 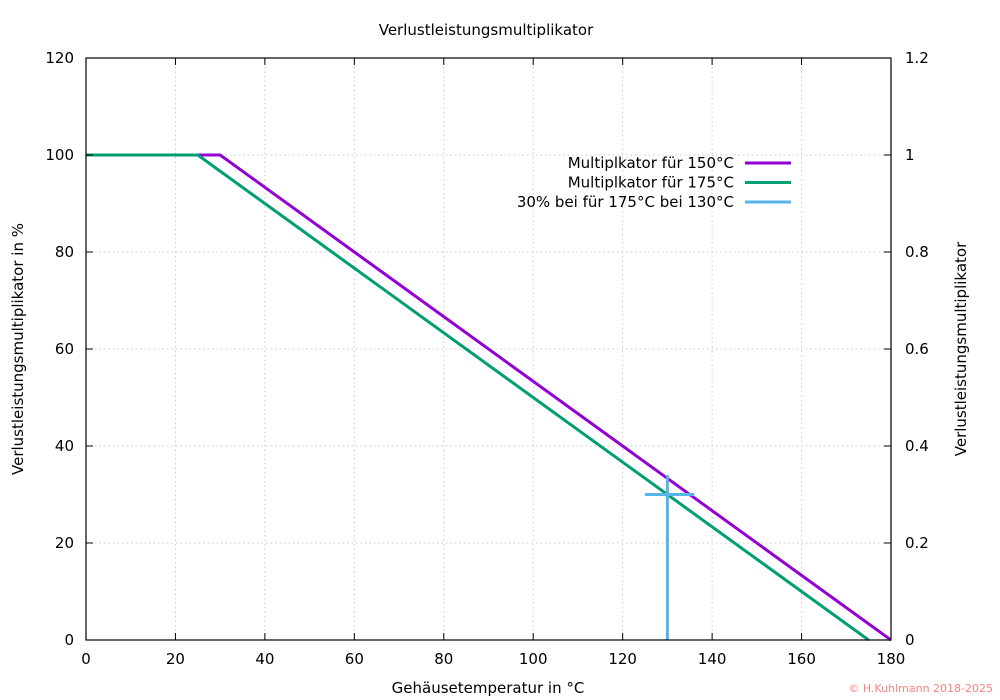 What do you see at coordinates (651, 183) in the screenshot?
I see `legend-label: Multiplkator für 175°C` at bounding box center [651, 183].